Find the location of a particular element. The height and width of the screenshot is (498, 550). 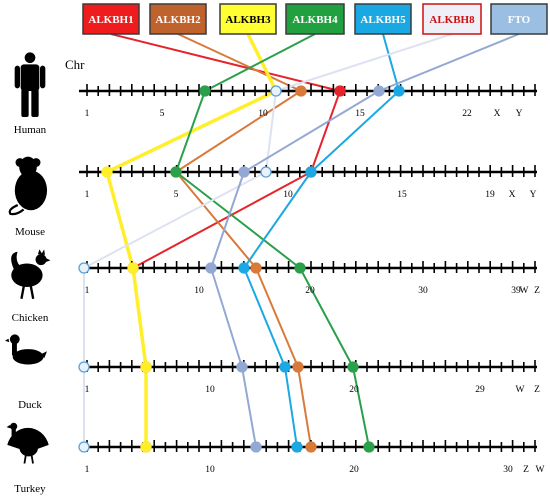

marker-alkbh8-duck is located at coordinates (84, 367).